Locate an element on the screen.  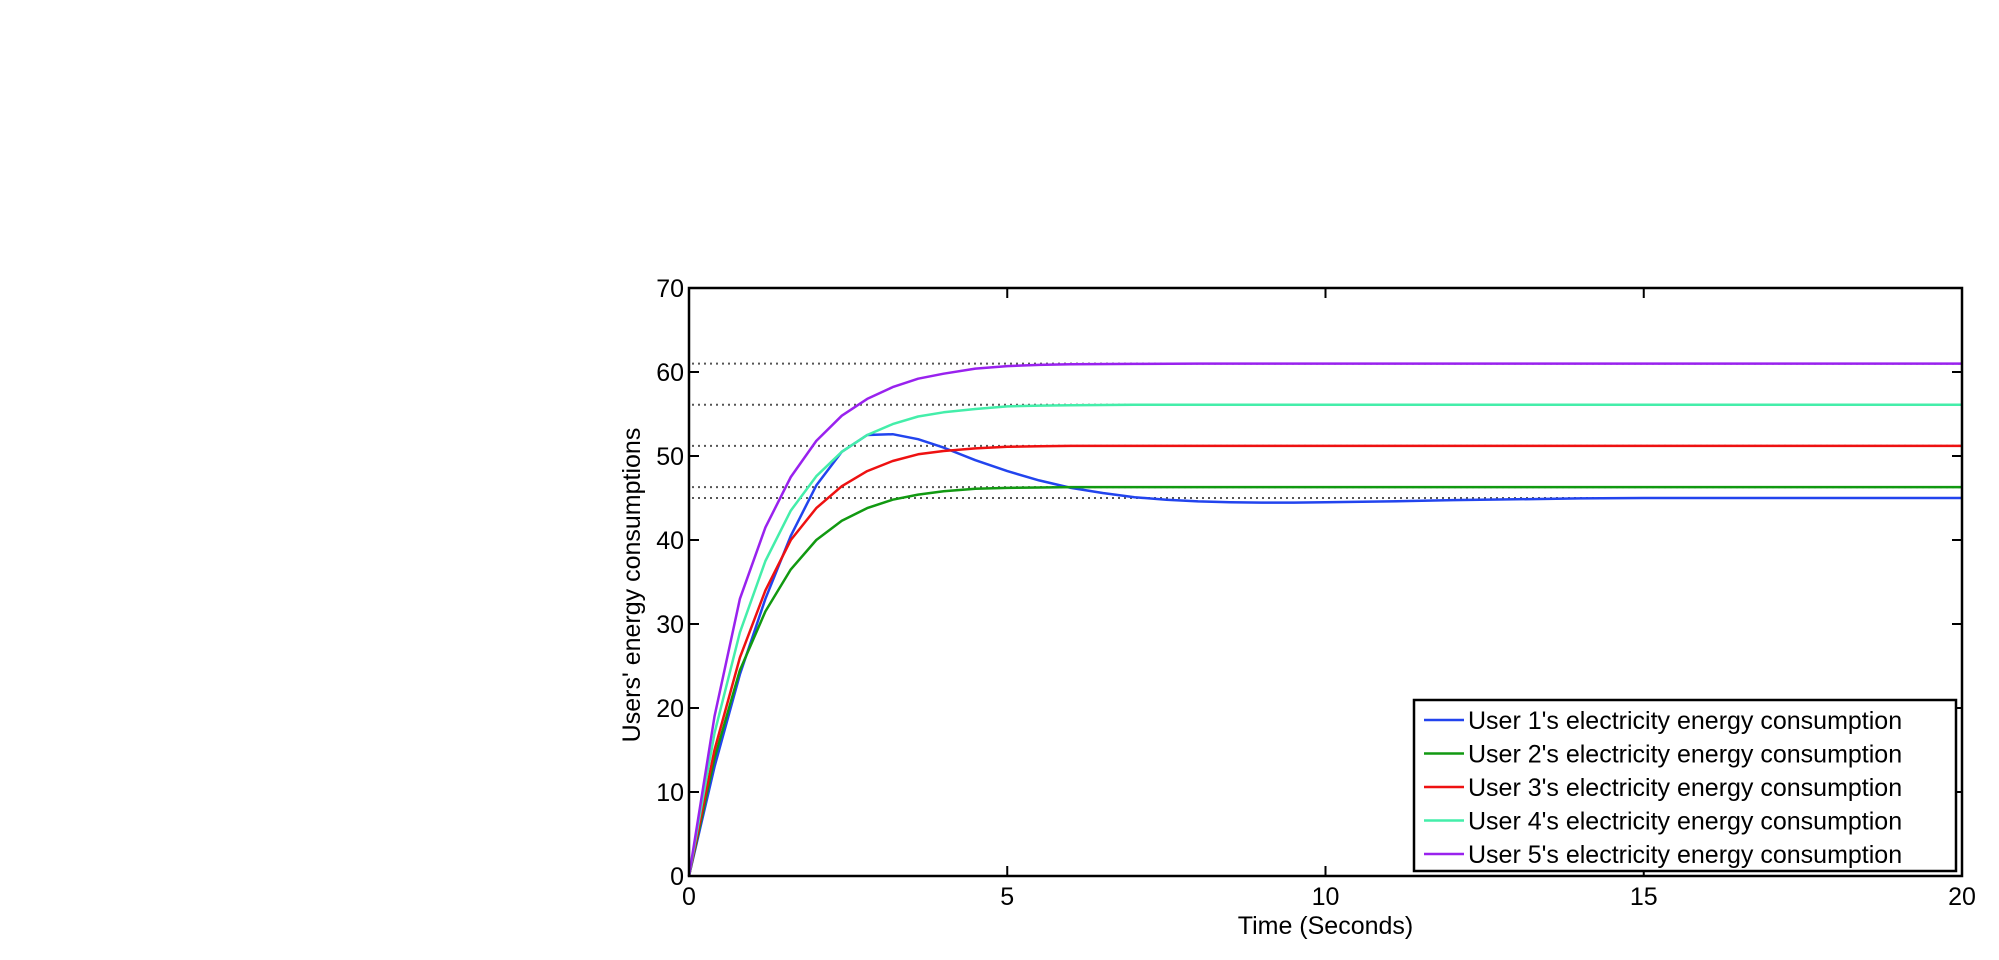
y-tick-label: 40 is located at coordinates (670, 541).